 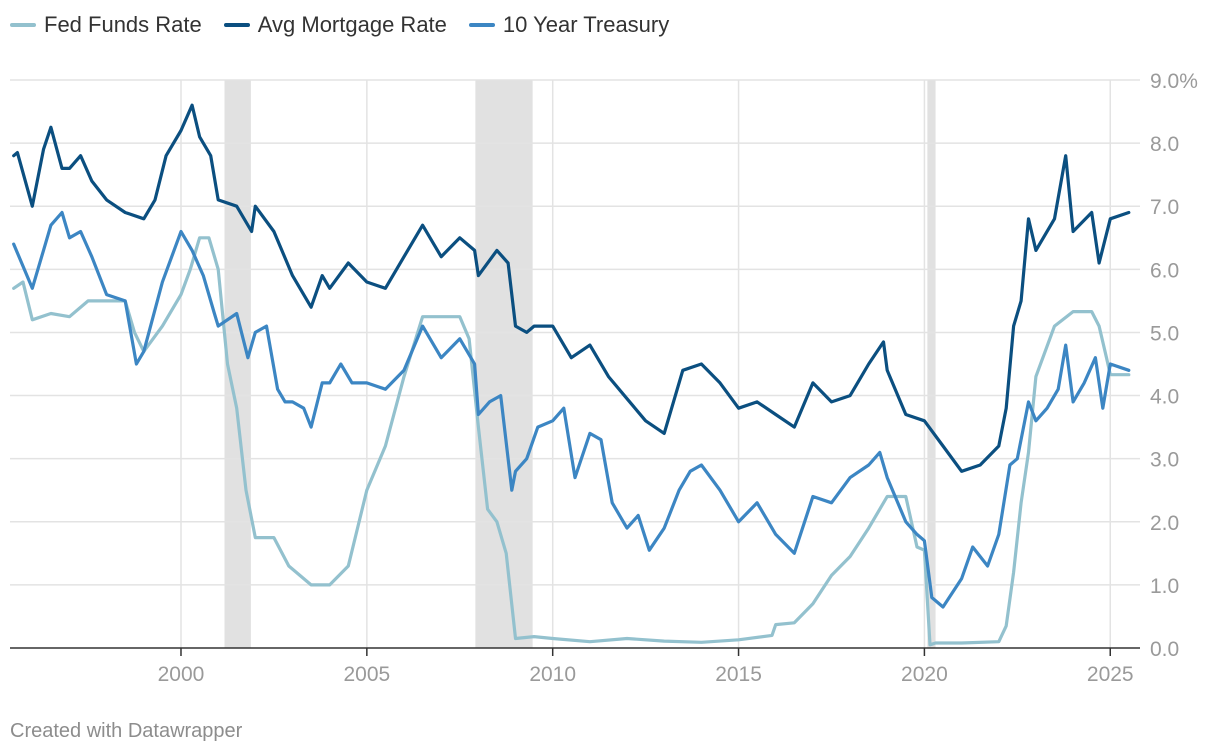 I want to click on legend-swatch-mortgage, so click(x=236, y=25).